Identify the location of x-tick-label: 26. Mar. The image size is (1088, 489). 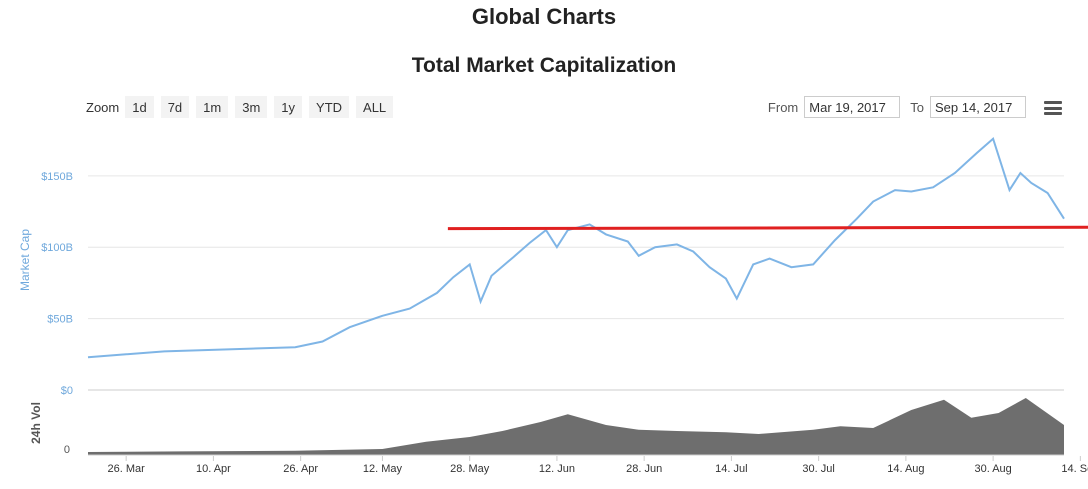
(127, 469).